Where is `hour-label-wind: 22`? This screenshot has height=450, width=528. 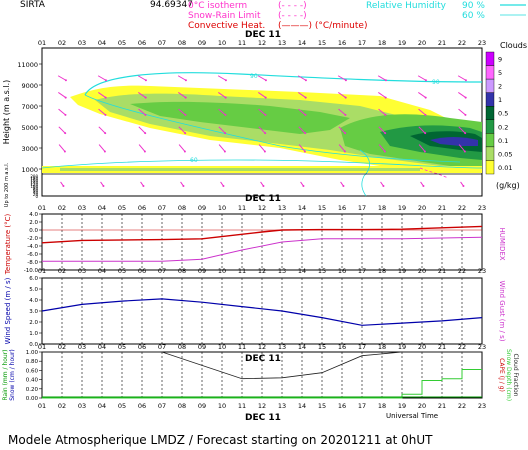
hour-label-wind: 22 is located at coordinates (462, 271).